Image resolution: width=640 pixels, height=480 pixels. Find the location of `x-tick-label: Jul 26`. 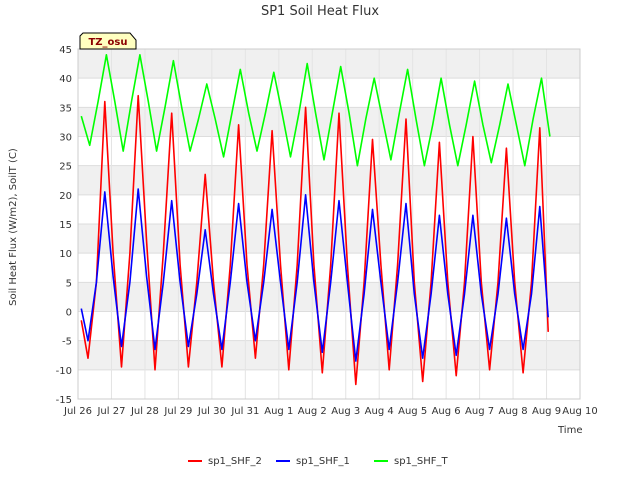

x-tick-label: Jul 26 is located at coordinates (77, 411).